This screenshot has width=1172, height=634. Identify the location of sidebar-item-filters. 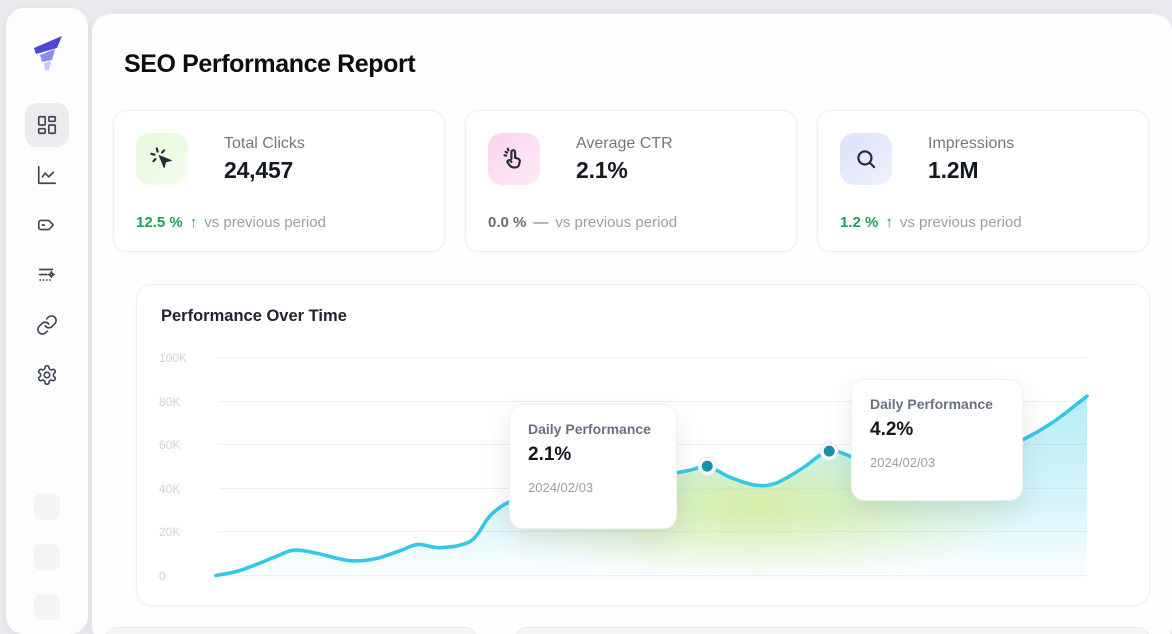
(47, 275).